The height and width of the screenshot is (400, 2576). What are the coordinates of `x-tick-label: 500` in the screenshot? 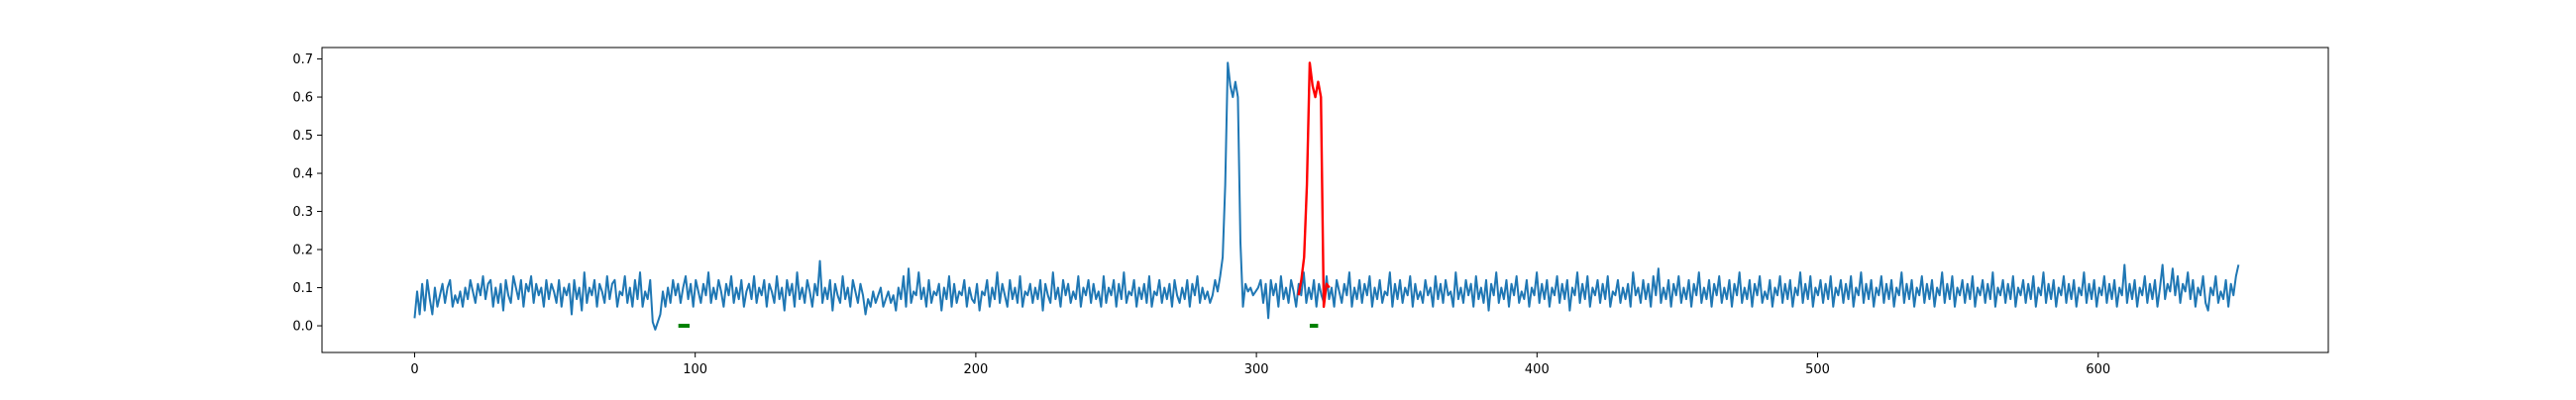 It's located at (1817, 369).